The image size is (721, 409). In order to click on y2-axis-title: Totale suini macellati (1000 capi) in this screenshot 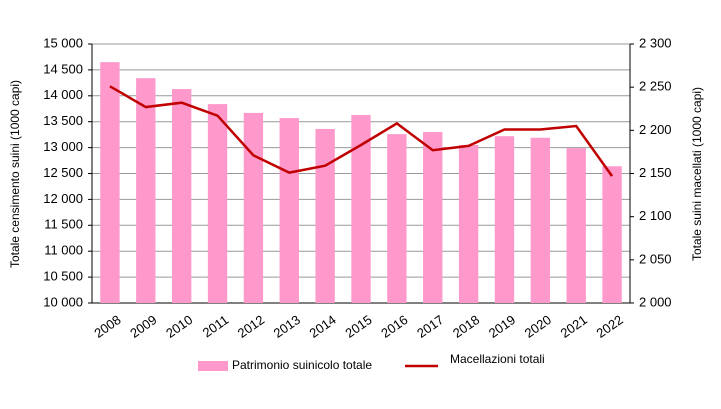, I will do `click(697, 174)`.